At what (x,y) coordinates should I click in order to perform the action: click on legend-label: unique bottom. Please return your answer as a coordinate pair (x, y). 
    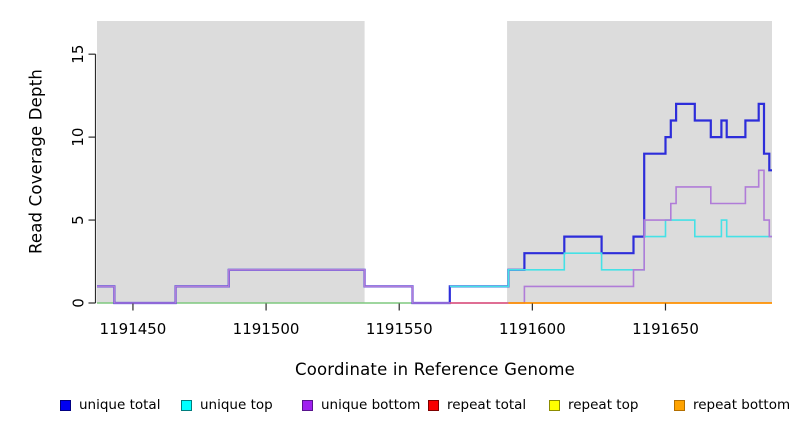
    Looking at the image, I should click on (371, 405).